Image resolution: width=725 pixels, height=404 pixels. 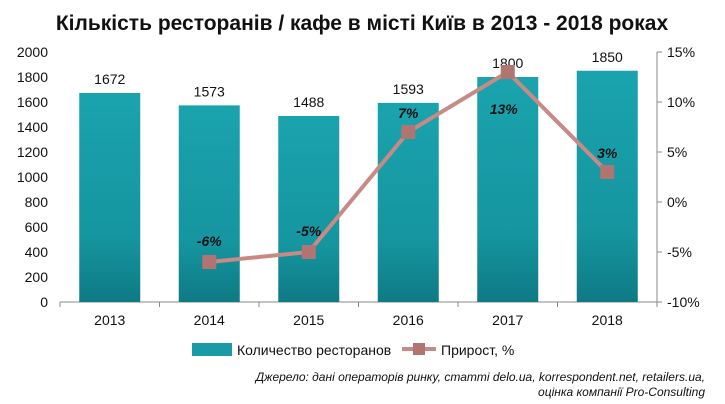 What do you see at coordinates (419, 349) in the screenshot?
I see `legend-swatch-marker` at bounding box center [419, 349].